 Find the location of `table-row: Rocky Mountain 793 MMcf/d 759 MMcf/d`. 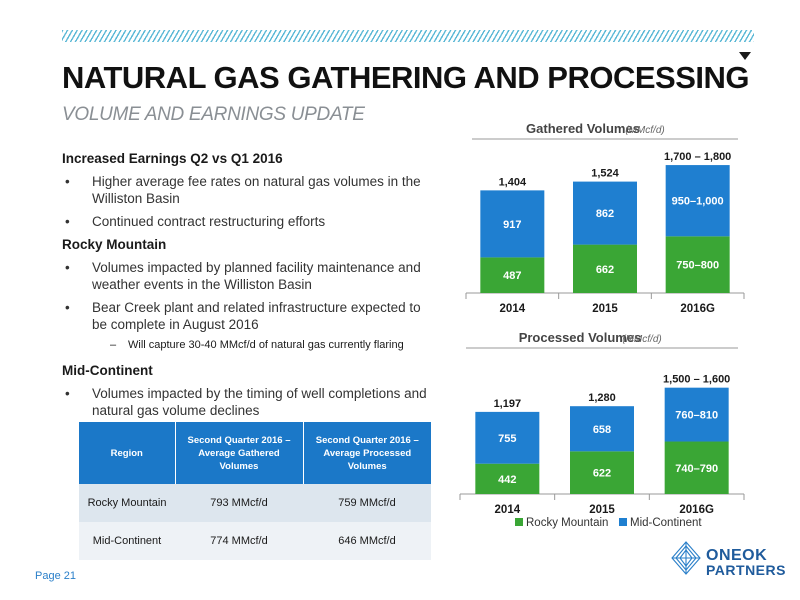

table-row: Rocky Mountain 793 MMcf/d 759 MMcf/d is located at coordinates (255, 503).